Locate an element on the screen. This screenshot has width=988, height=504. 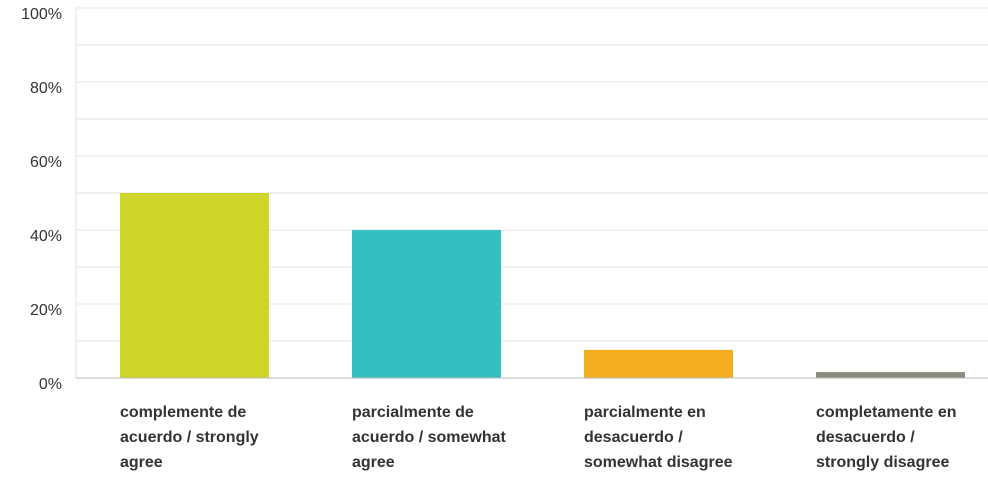
y-tick-label: 0% is located at coordinates (50, 384).